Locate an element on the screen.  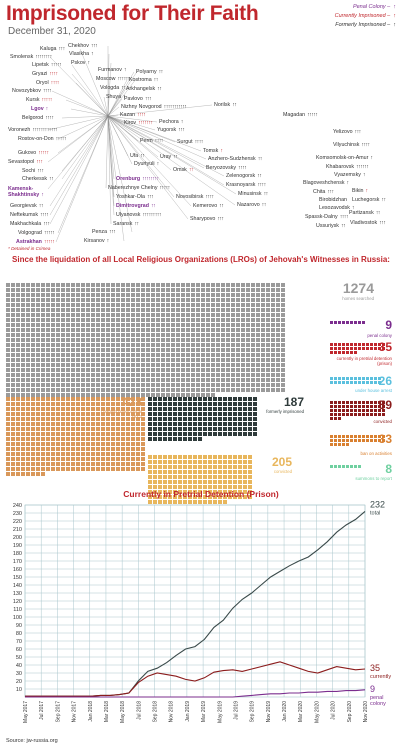
y-tick-label: 190 is located at coordinates (17, 546).